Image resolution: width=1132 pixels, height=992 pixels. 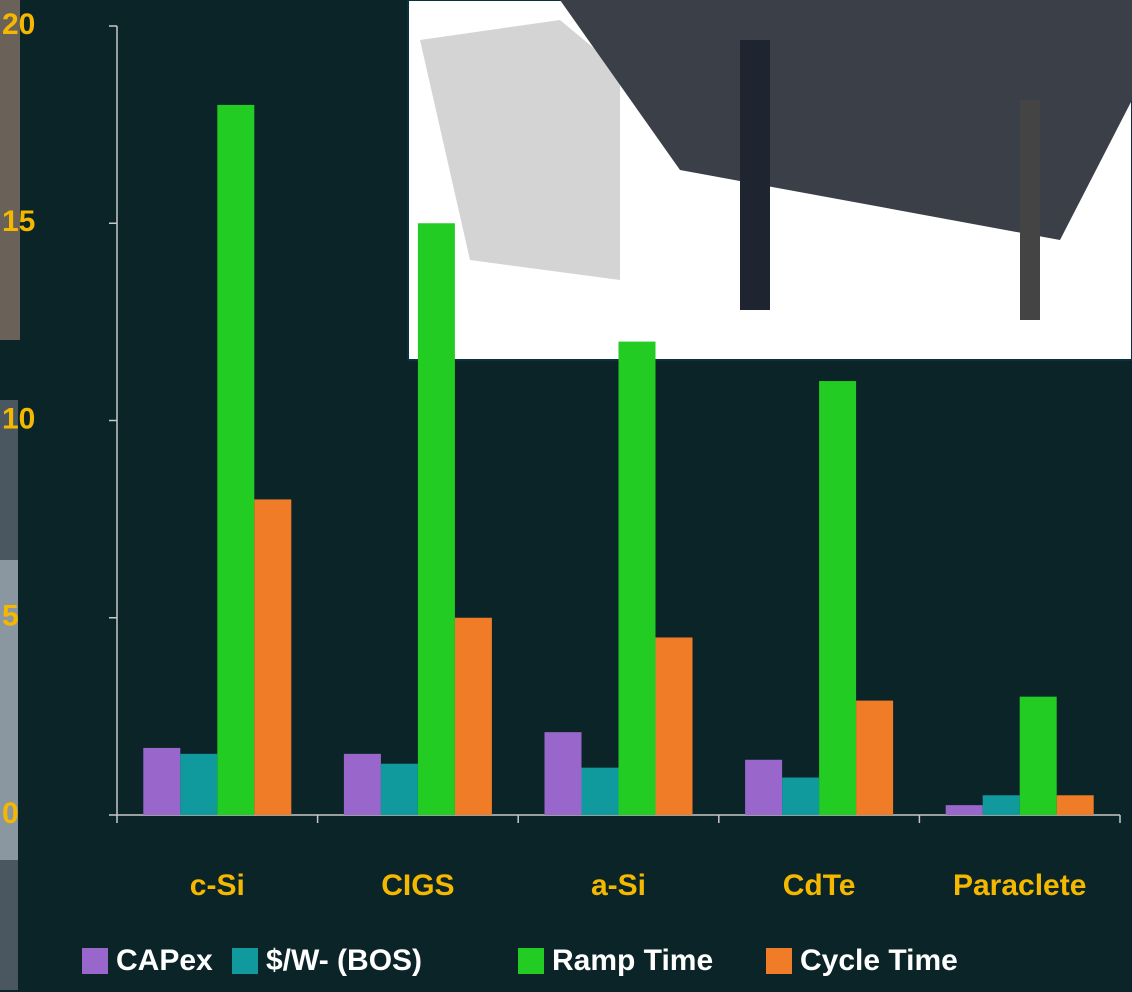 What do you see at coordinates (879, 960) in the screenshot?
I see `legend-label: Cycle Time` at bounding box center [879, 960].